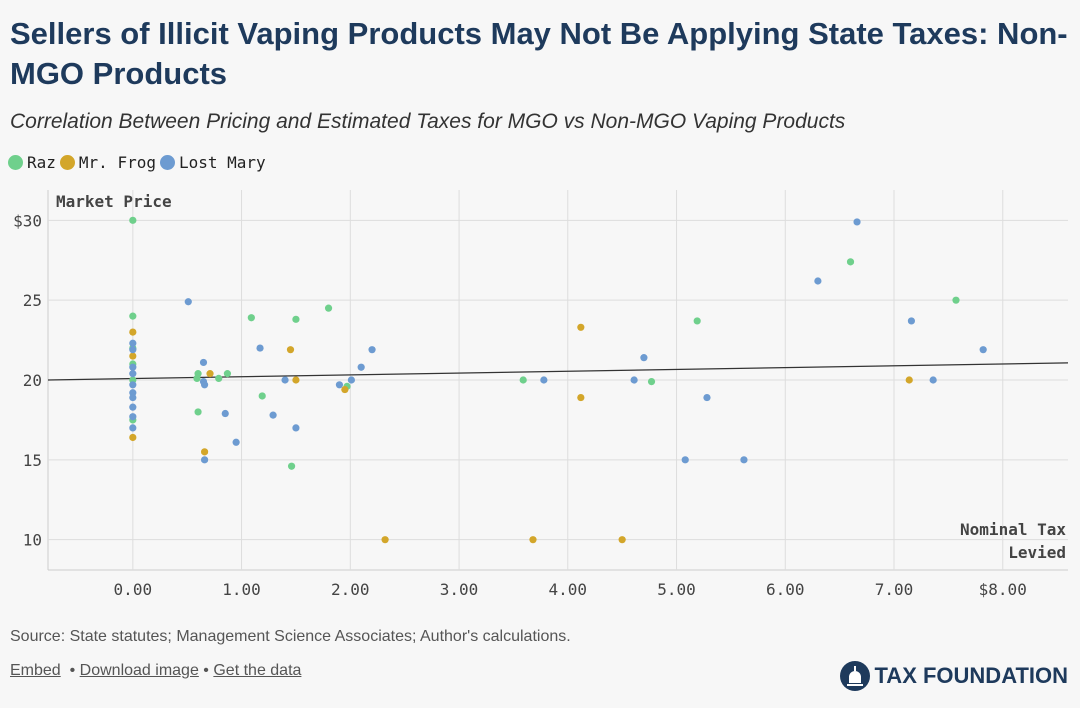  I want to click on x-tick-label: $8.00, so click(1003, 589).